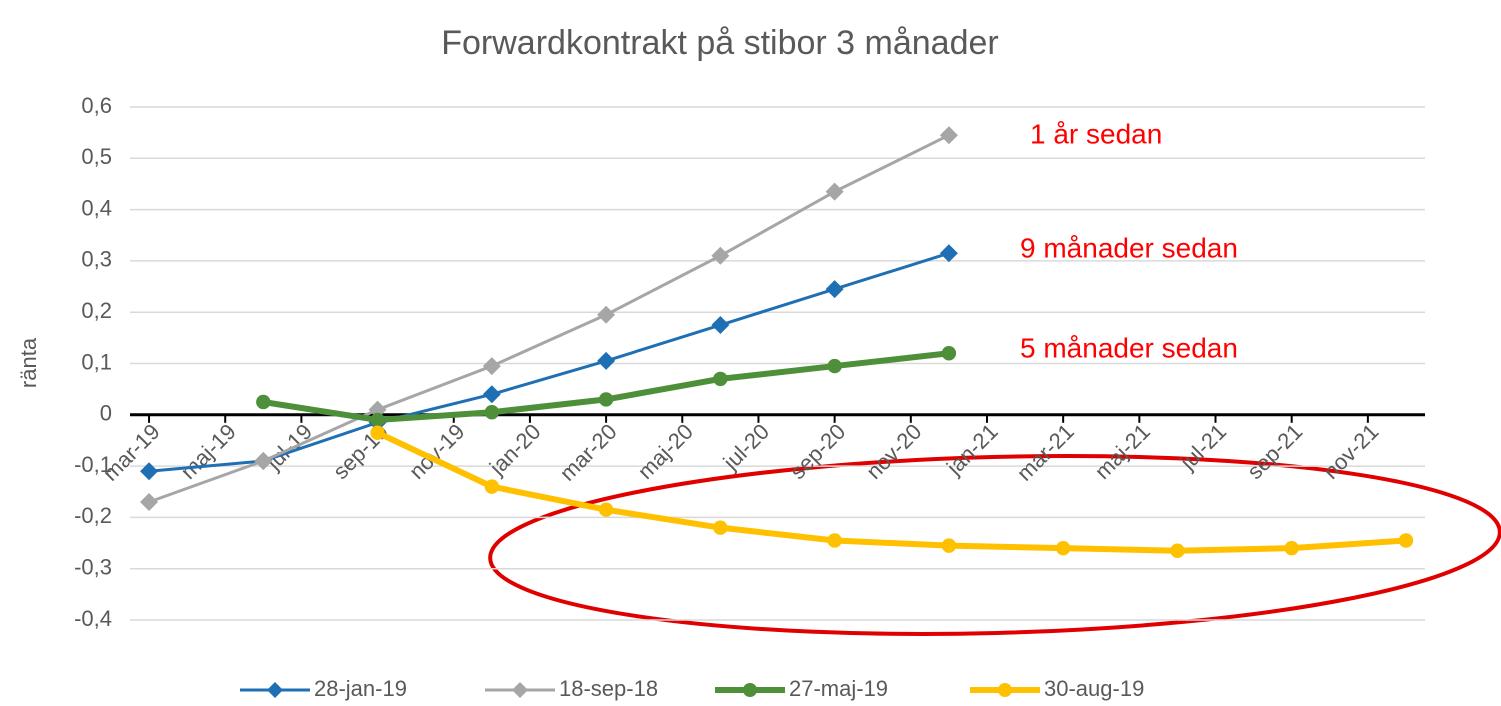  I want to click on legend-item: 30-aug-19, so click(1057, 688).